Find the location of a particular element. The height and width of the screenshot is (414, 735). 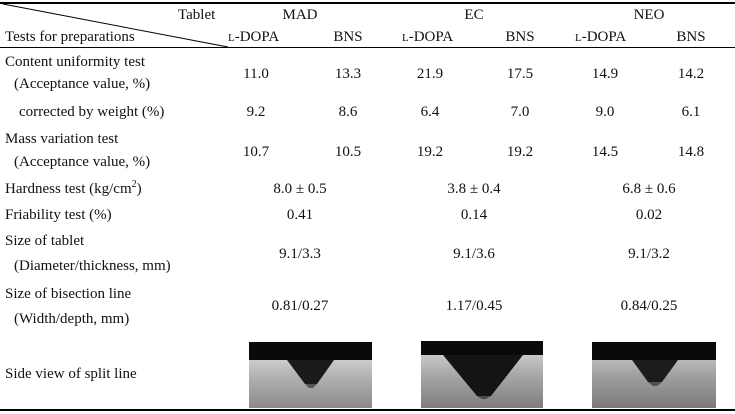

cell-size-ec: 9.1/3.6 is located at coordinates (474, 254).